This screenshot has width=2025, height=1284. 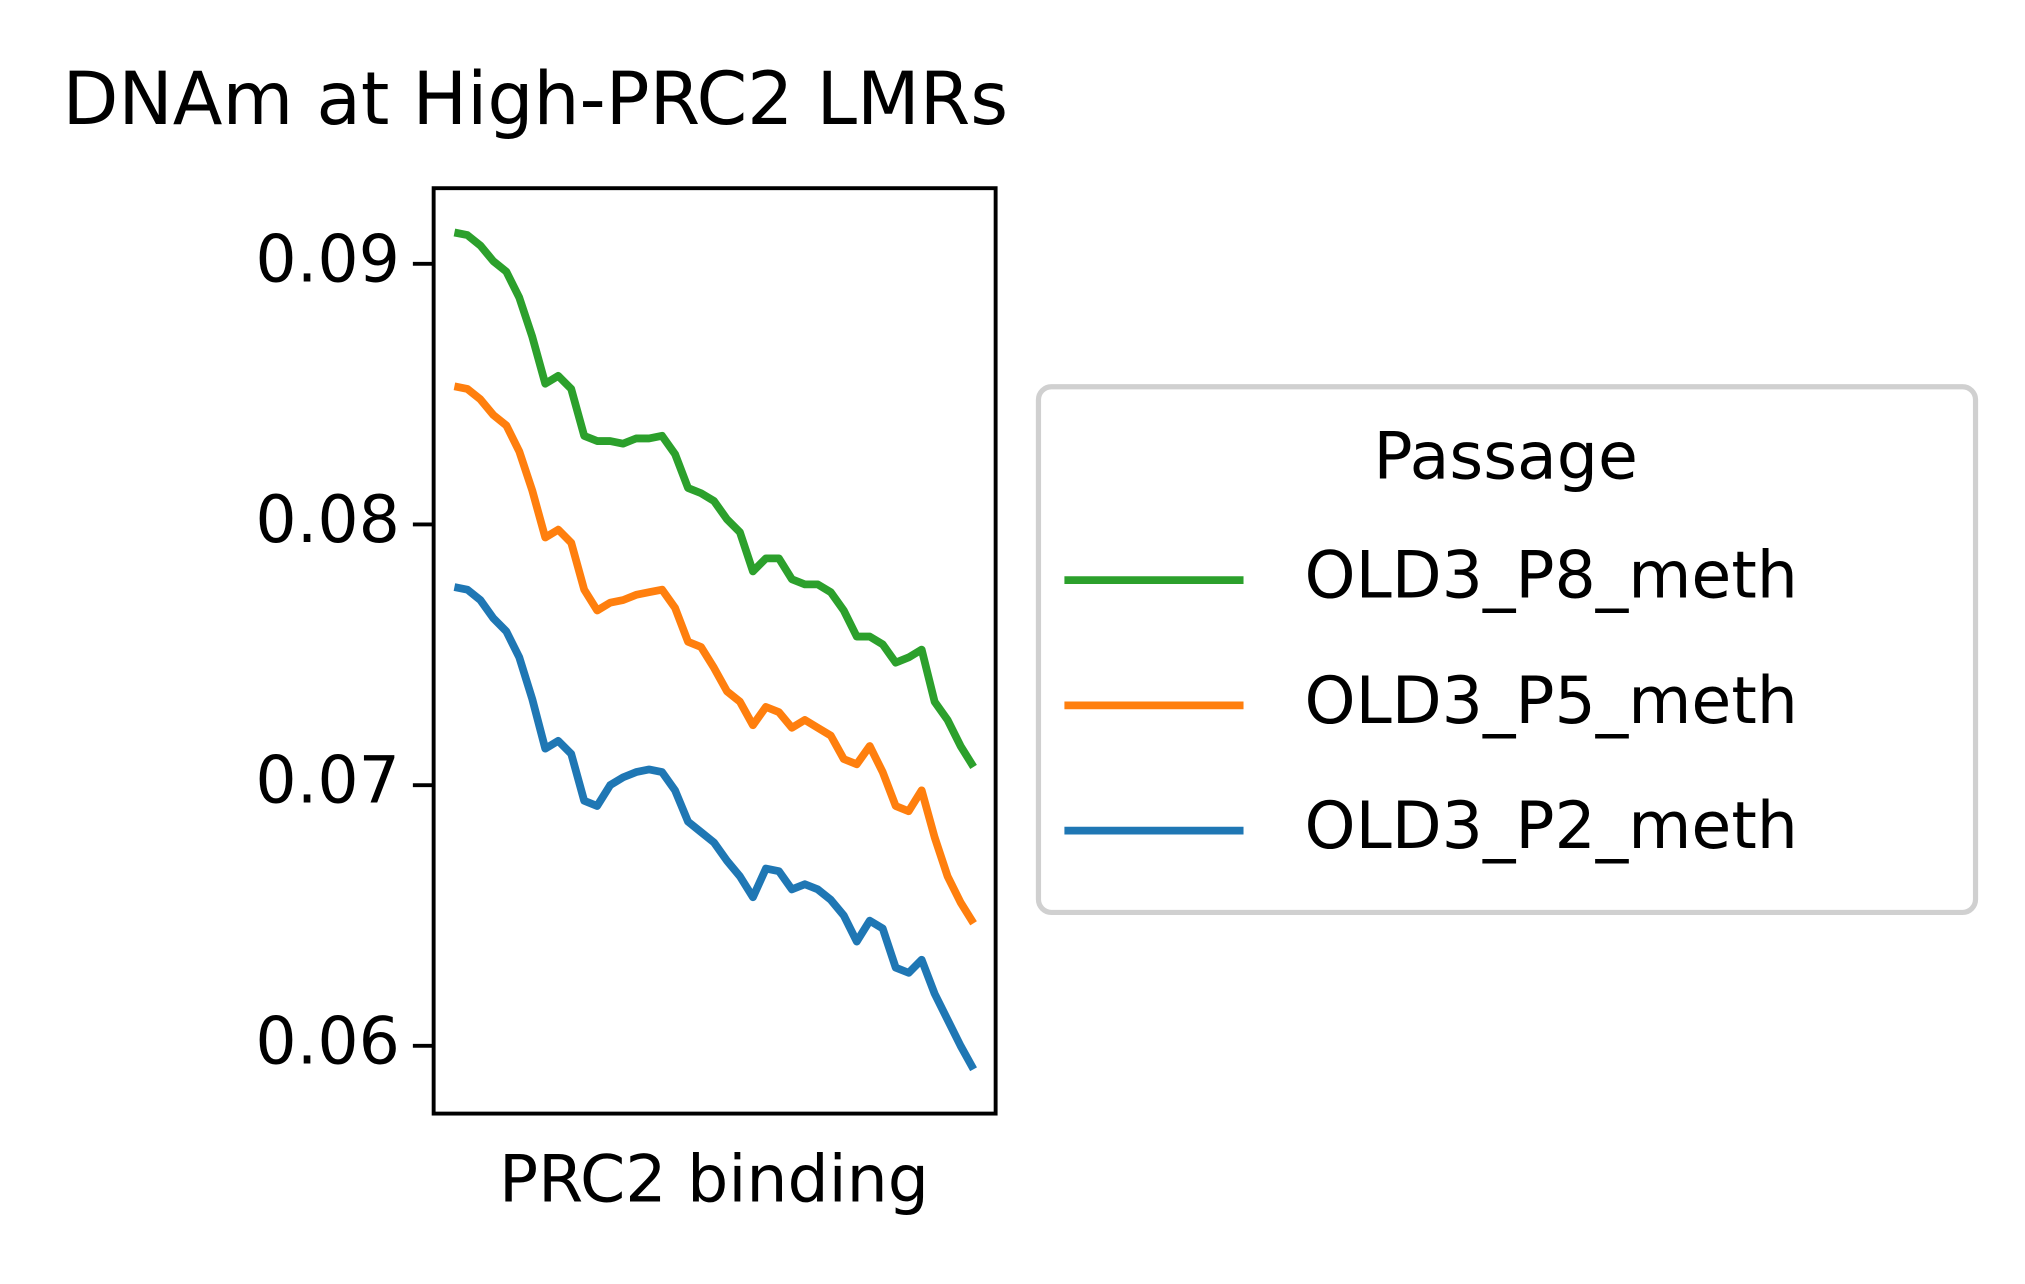 What do you see at coordinates (327, 1041) in the screenshot?
I see `y-tick-label: 0.06` at bounding box center [327, 1041].